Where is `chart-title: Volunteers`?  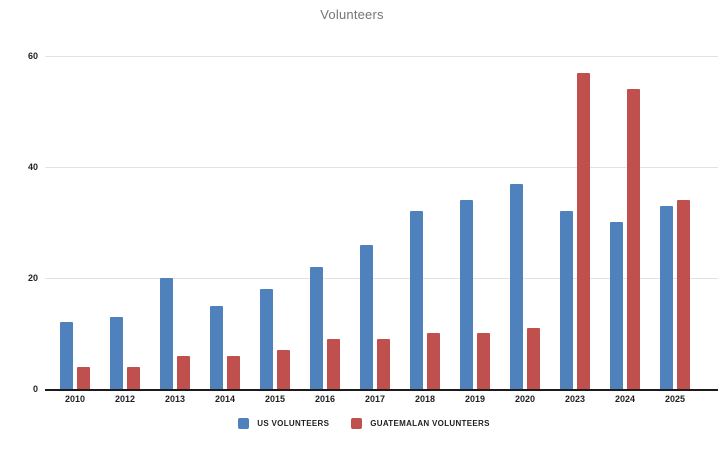 chart-title: Volunteers is located at coordinates (352, 14).